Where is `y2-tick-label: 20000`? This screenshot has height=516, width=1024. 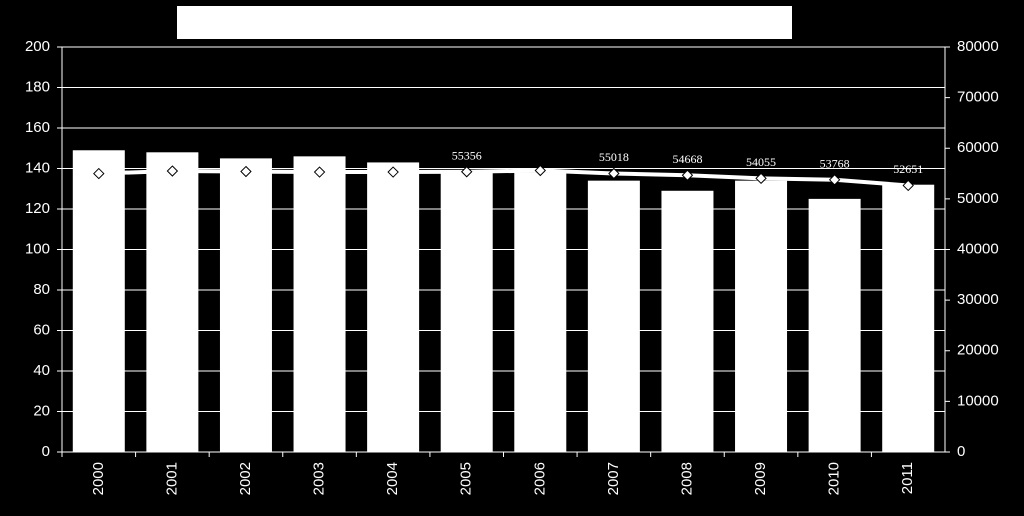 y2-tick-label: 20000 is located at coordinates (978, 350).